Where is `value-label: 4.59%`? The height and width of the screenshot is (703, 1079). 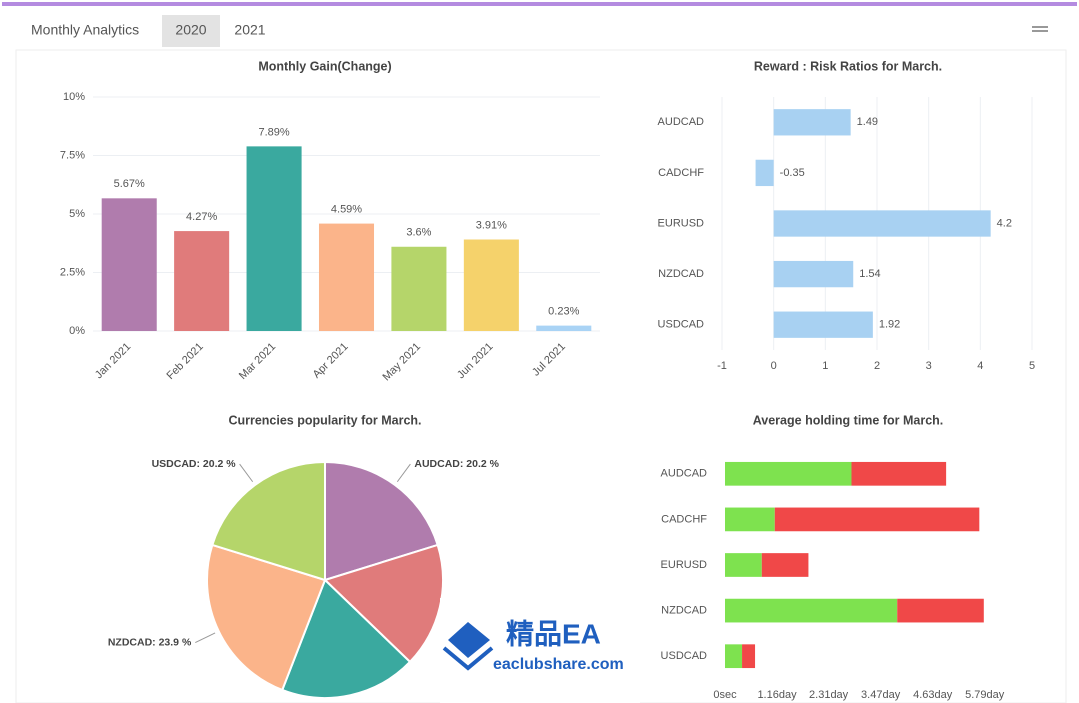 value-label: 4.59% is located at coordinates (346, 210).